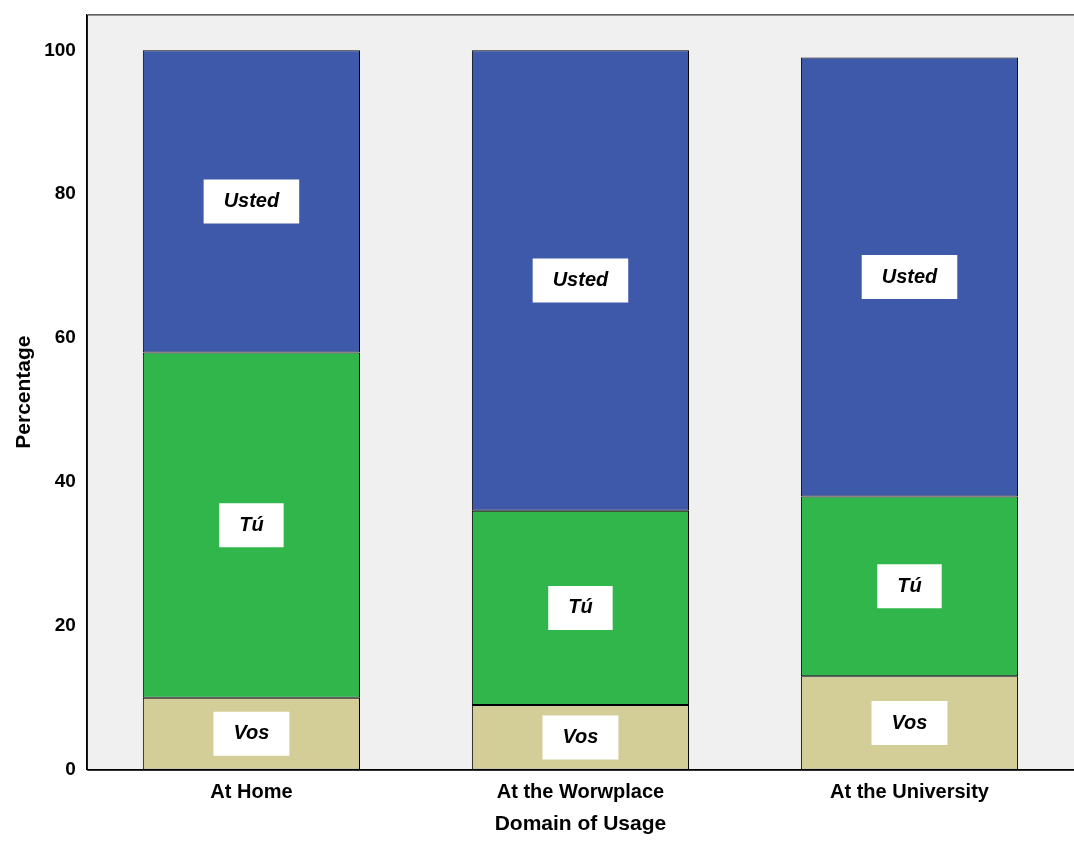 The image size is (1074, 845). What do you see at coordinates (580, 791) in the screenshot?
I see `x-tick-label: At the Worwplace` at bounding box center [580, 791].